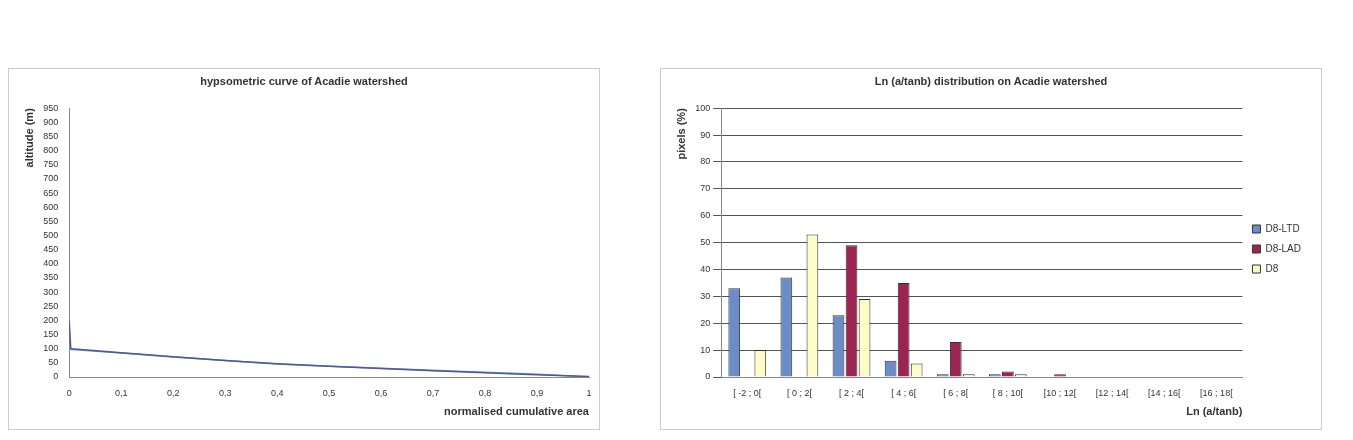 The width and height of the screenshot is (1353, 440). What do you see at coordinates (51, 305) in the screenshot?
I see `y-tick-label: 250` at bounding box center [51, 305].